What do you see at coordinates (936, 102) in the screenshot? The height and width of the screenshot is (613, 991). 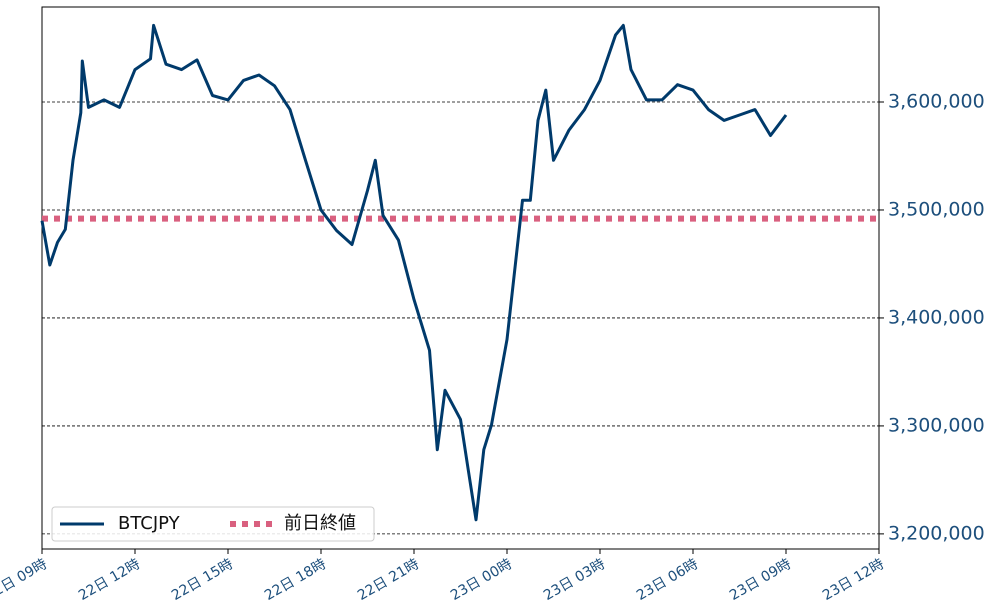 I see `y-tick-label: 3,600,000` at bounding box center [936, 102].